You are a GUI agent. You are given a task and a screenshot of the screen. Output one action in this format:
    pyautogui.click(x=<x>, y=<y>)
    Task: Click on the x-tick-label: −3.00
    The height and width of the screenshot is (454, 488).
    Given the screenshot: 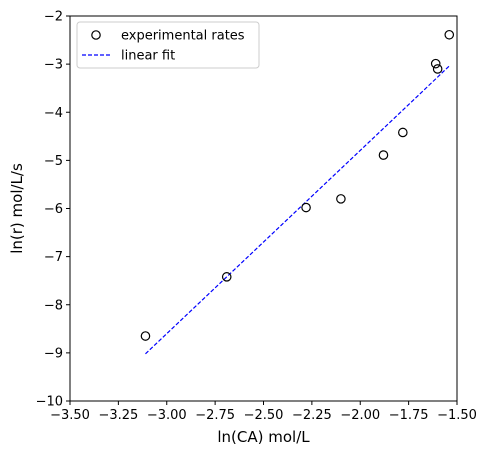 What is the action you would take?
    pyautogui.click(x=167, y=415)
    